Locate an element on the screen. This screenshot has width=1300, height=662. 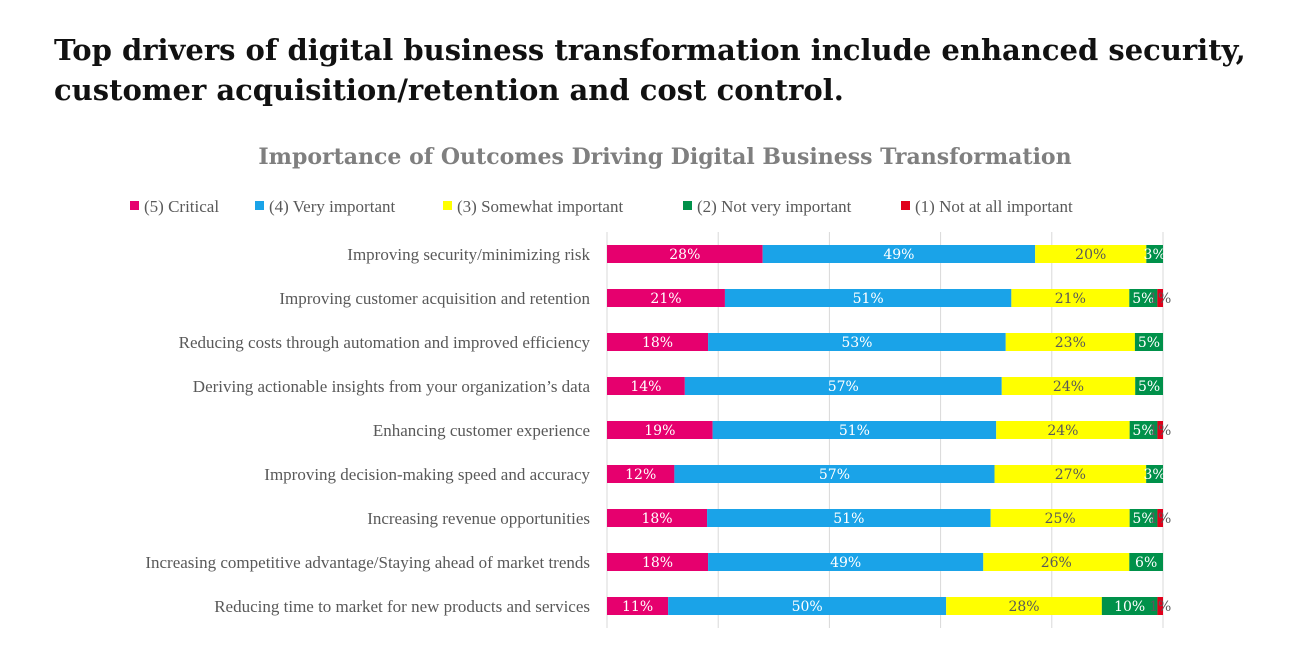
data-label: 27% is located at coordinates (1070, 475).